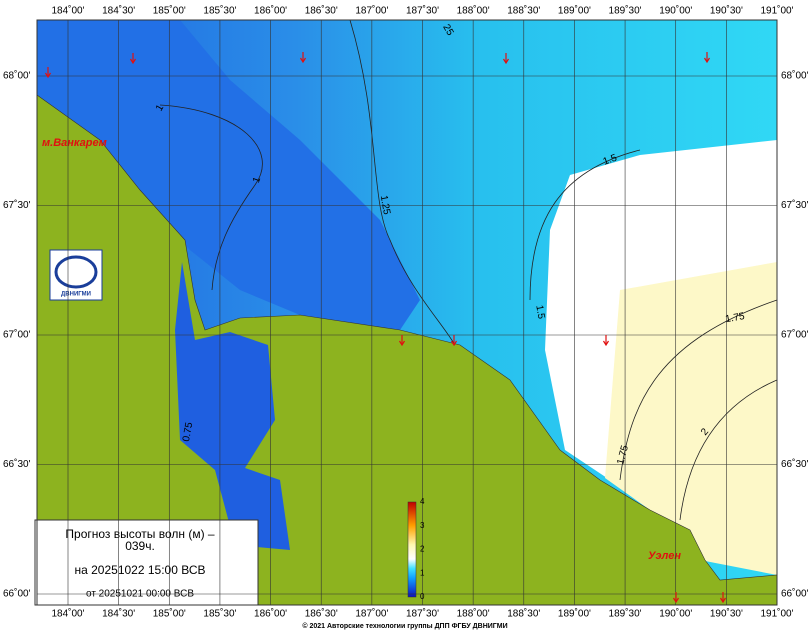 Image resolution: width=810 pixels, height=633 pixels. What do you see at coordinates (412, 549) in the screenshot?
I see `colorbar` at bounding box center [412, 549].